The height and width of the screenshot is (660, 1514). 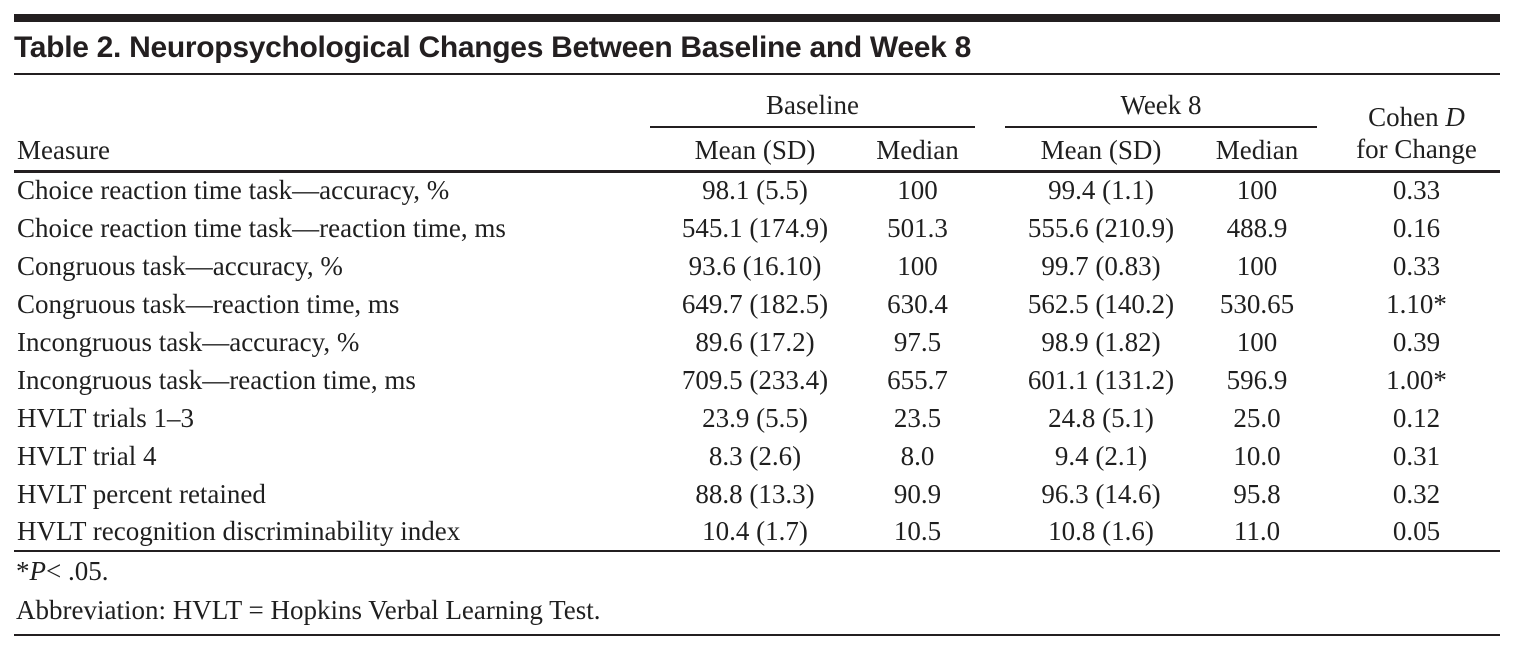 What do you see at coordinates (1101, 532) in the screenshot?
I see `cell-week8-mean-sd: 10.8 (1.6)` at bounding box center [1101, 532].